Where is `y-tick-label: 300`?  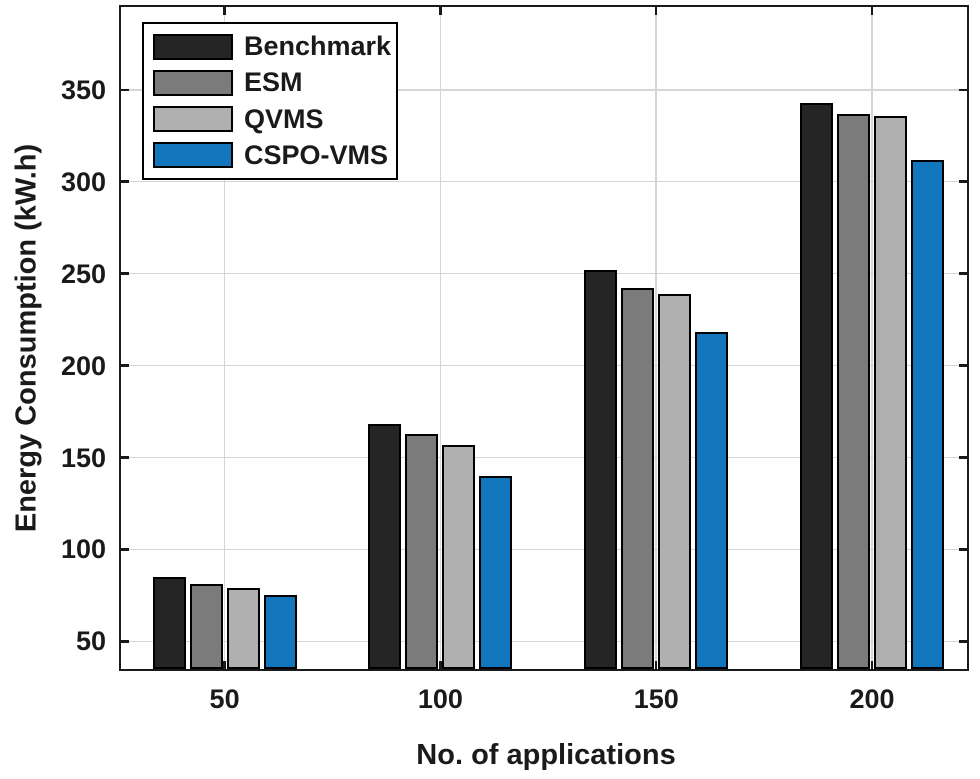
y-tick-label: 300 is located at coordinates (83, 181).